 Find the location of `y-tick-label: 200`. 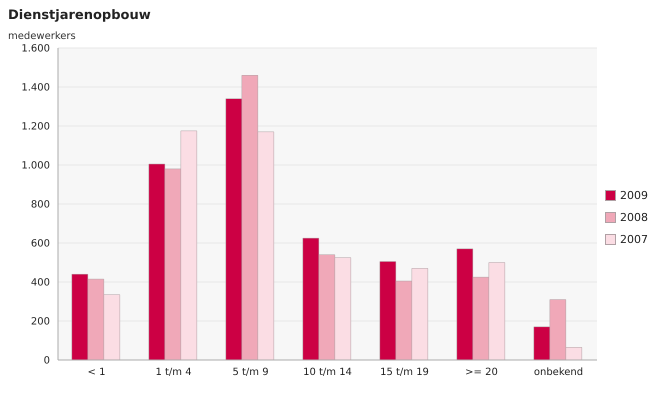

y-tick-label: 200 is located at coordinates (40, 322).